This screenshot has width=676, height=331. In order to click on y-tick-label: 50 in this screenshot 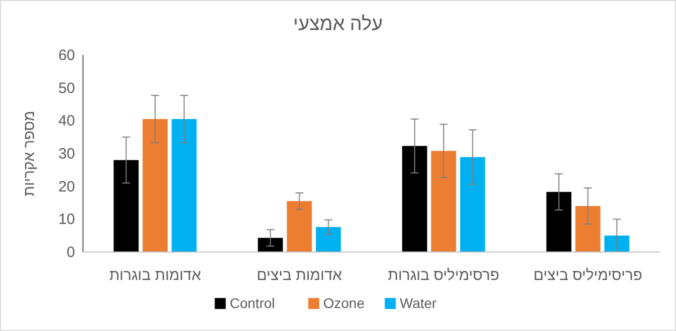, I will do `click(66, 88)`.